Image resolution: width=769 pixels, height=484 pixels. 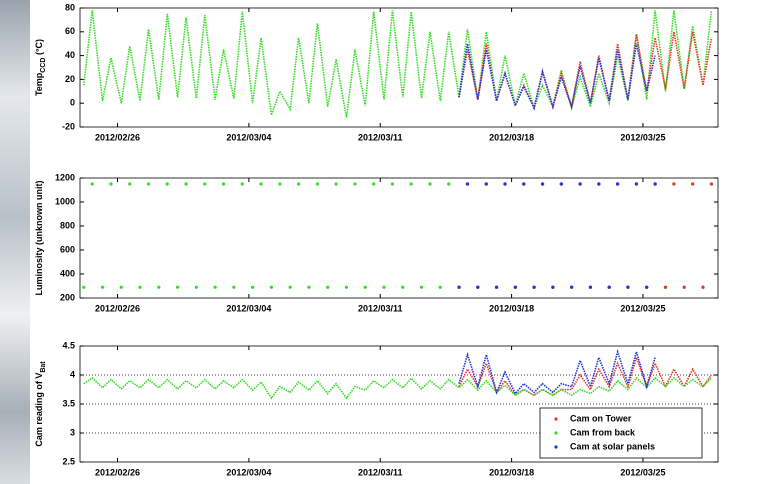 I want to click on y-tick-label: 3.5, so click(x=68, y=403).